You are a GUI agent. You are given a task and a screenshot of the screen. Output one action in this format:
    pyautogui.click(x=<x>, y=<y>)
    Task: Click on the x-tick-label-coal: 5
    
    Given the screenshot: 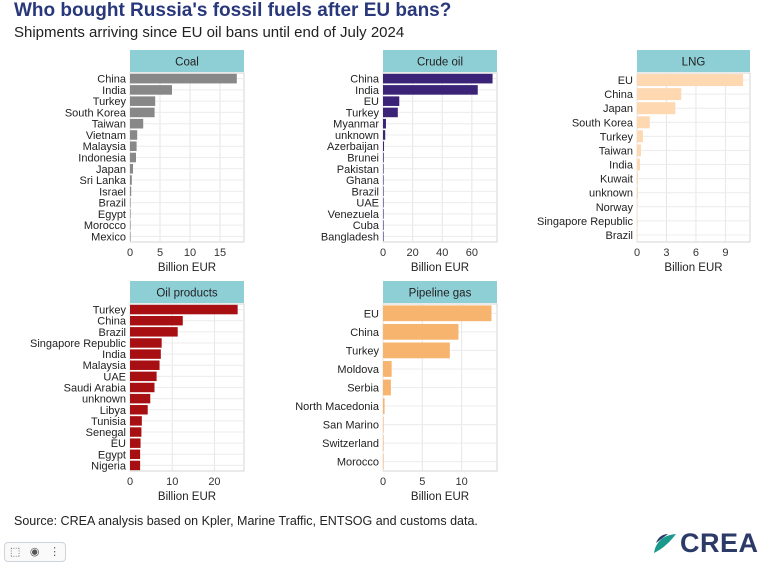 What is the action you would take?
    pyautogui.click(x=160, y=253)
    